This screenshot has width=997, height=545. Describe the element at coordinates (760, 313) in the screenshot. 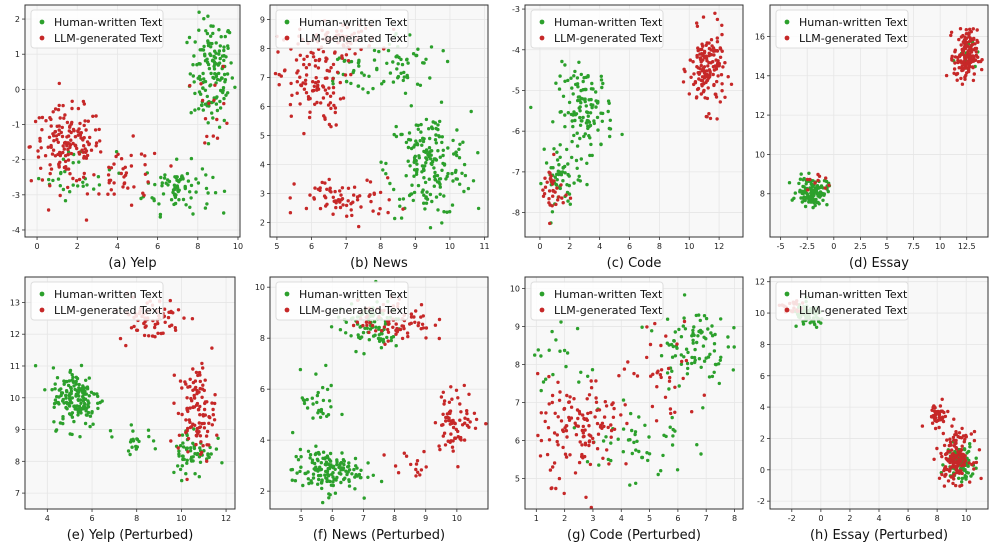

I see `y-tick-label: 10` at that location.